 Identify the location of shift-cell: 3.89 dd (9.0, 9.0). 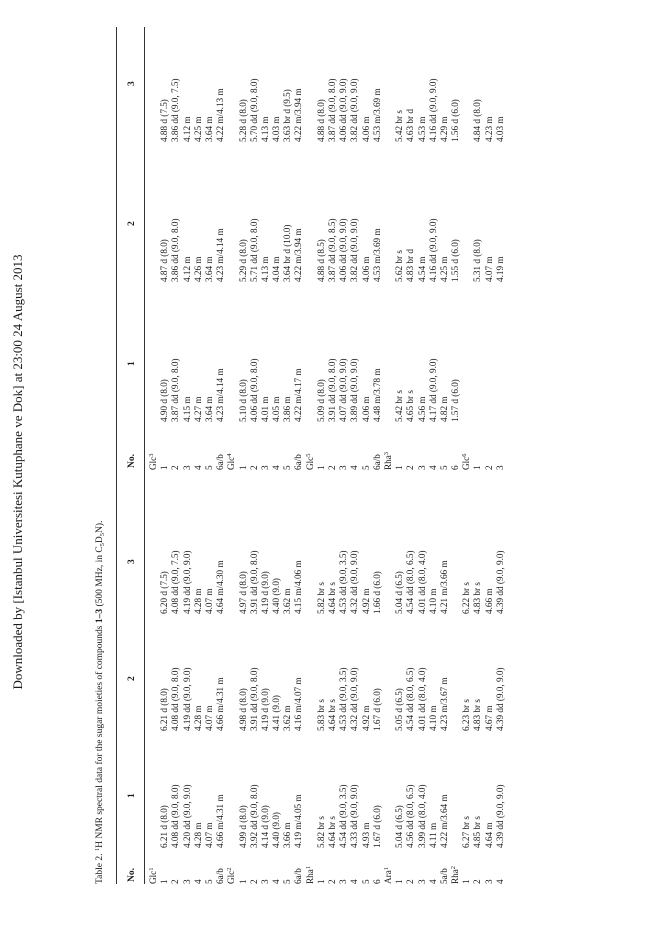
(354, 390).